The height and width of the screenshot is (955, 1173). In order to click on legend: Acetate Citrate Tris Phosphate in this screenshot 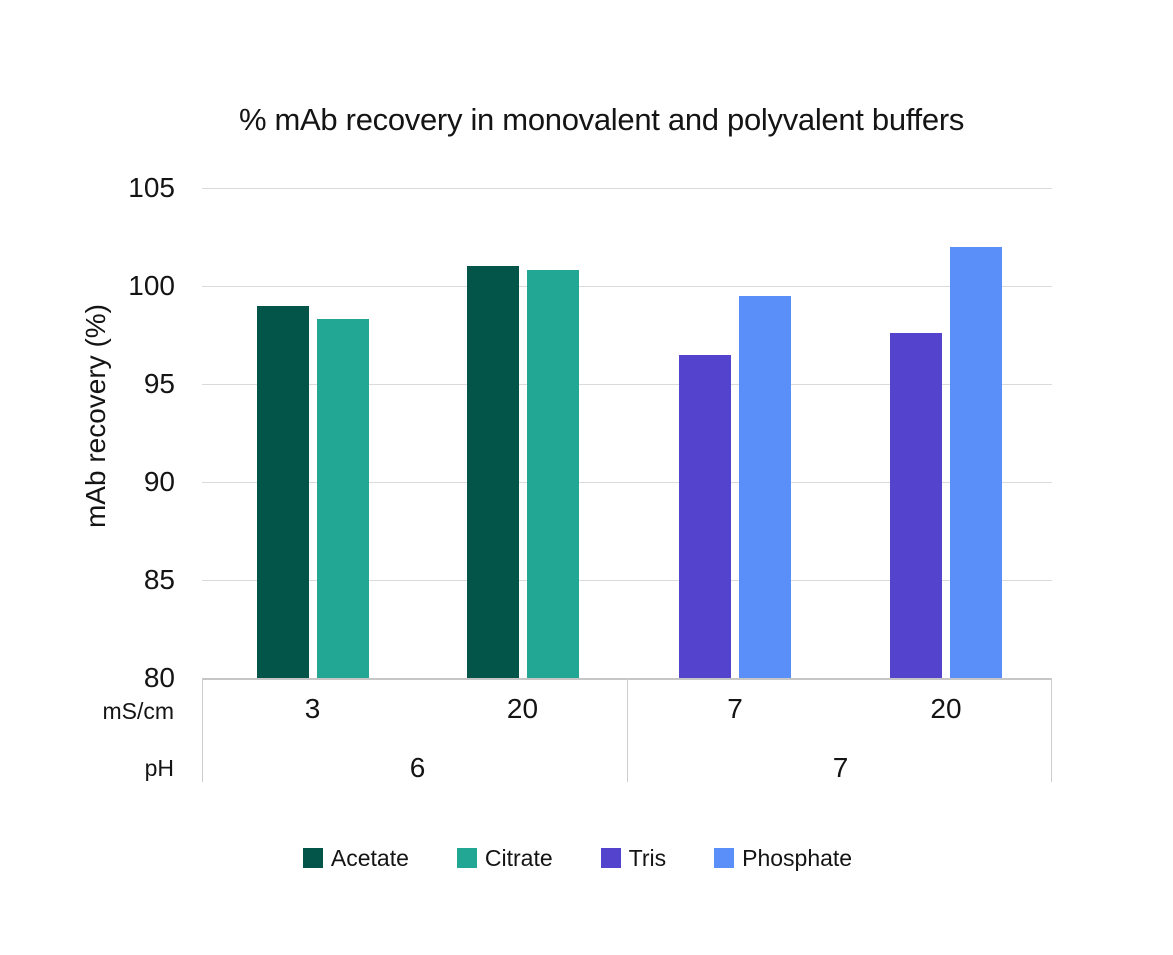, I will do `click(582, 858)`.